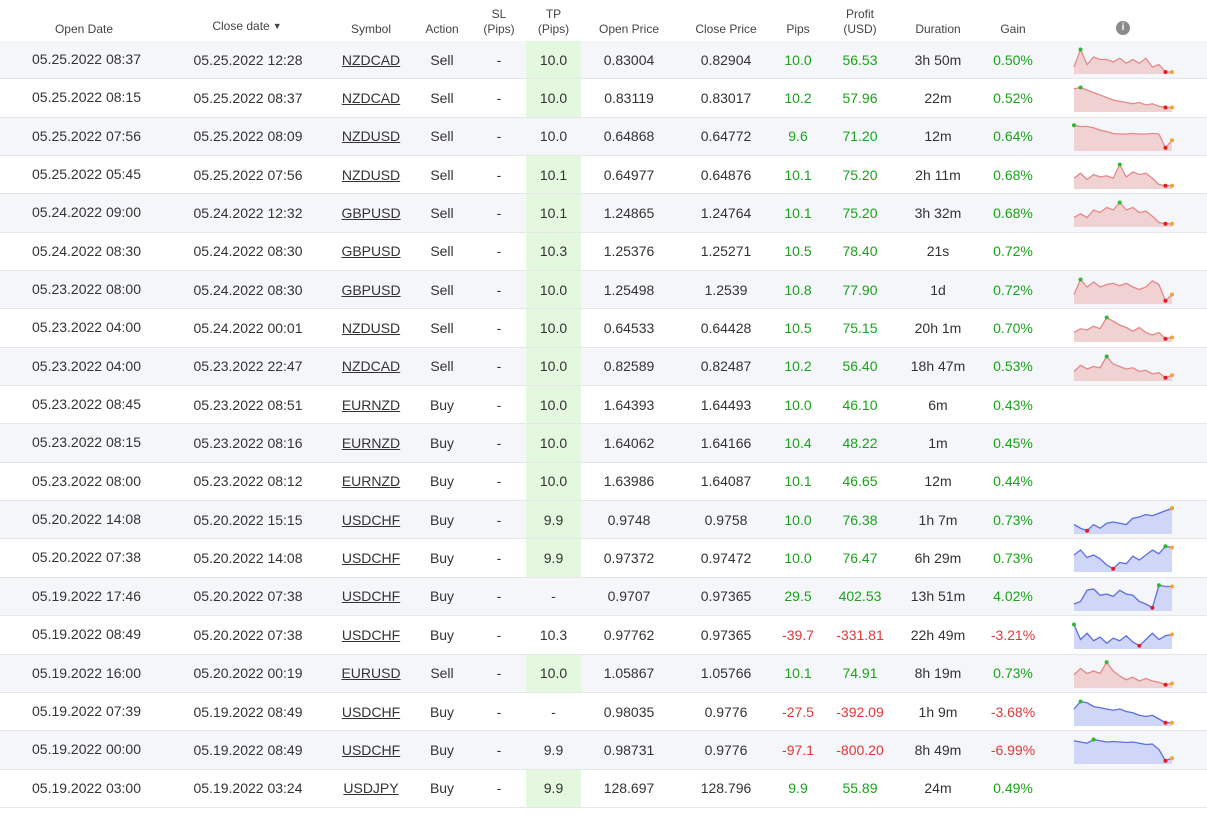 The image size is (1207, 815). What do you see at coordinates (629, 596) in the screenshot?
I see `open-price-cell: 0.9707` at bounding box center [629, 596].